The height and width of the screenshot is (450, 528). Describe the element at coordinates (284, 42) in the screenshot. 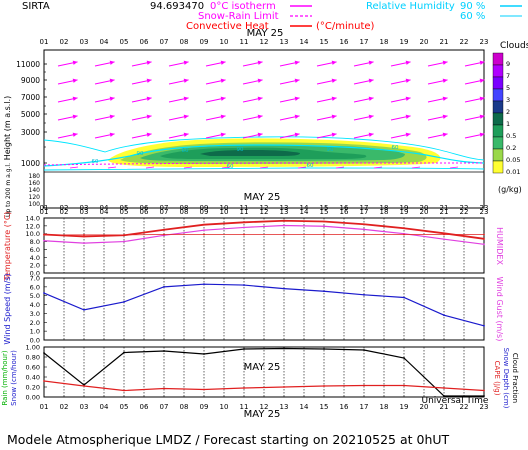

I see `upper-top-hour-13: 13` at that location.